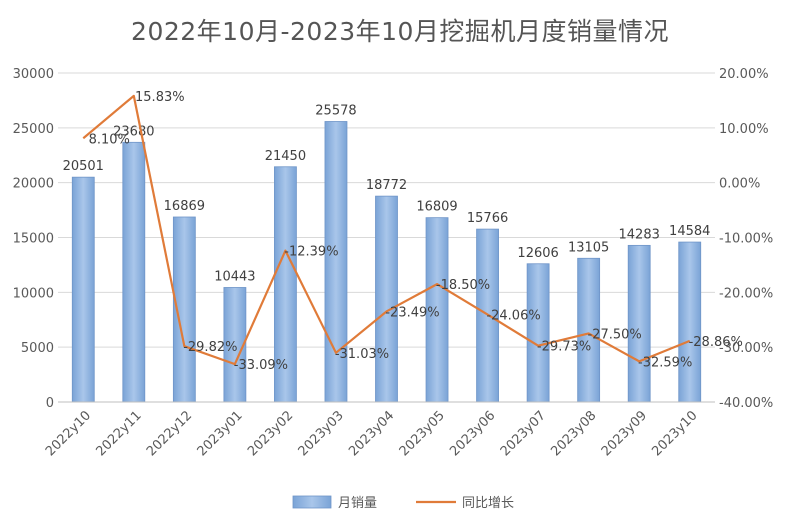  I want to click on bar-value-label: 13105, so click(588, 247).